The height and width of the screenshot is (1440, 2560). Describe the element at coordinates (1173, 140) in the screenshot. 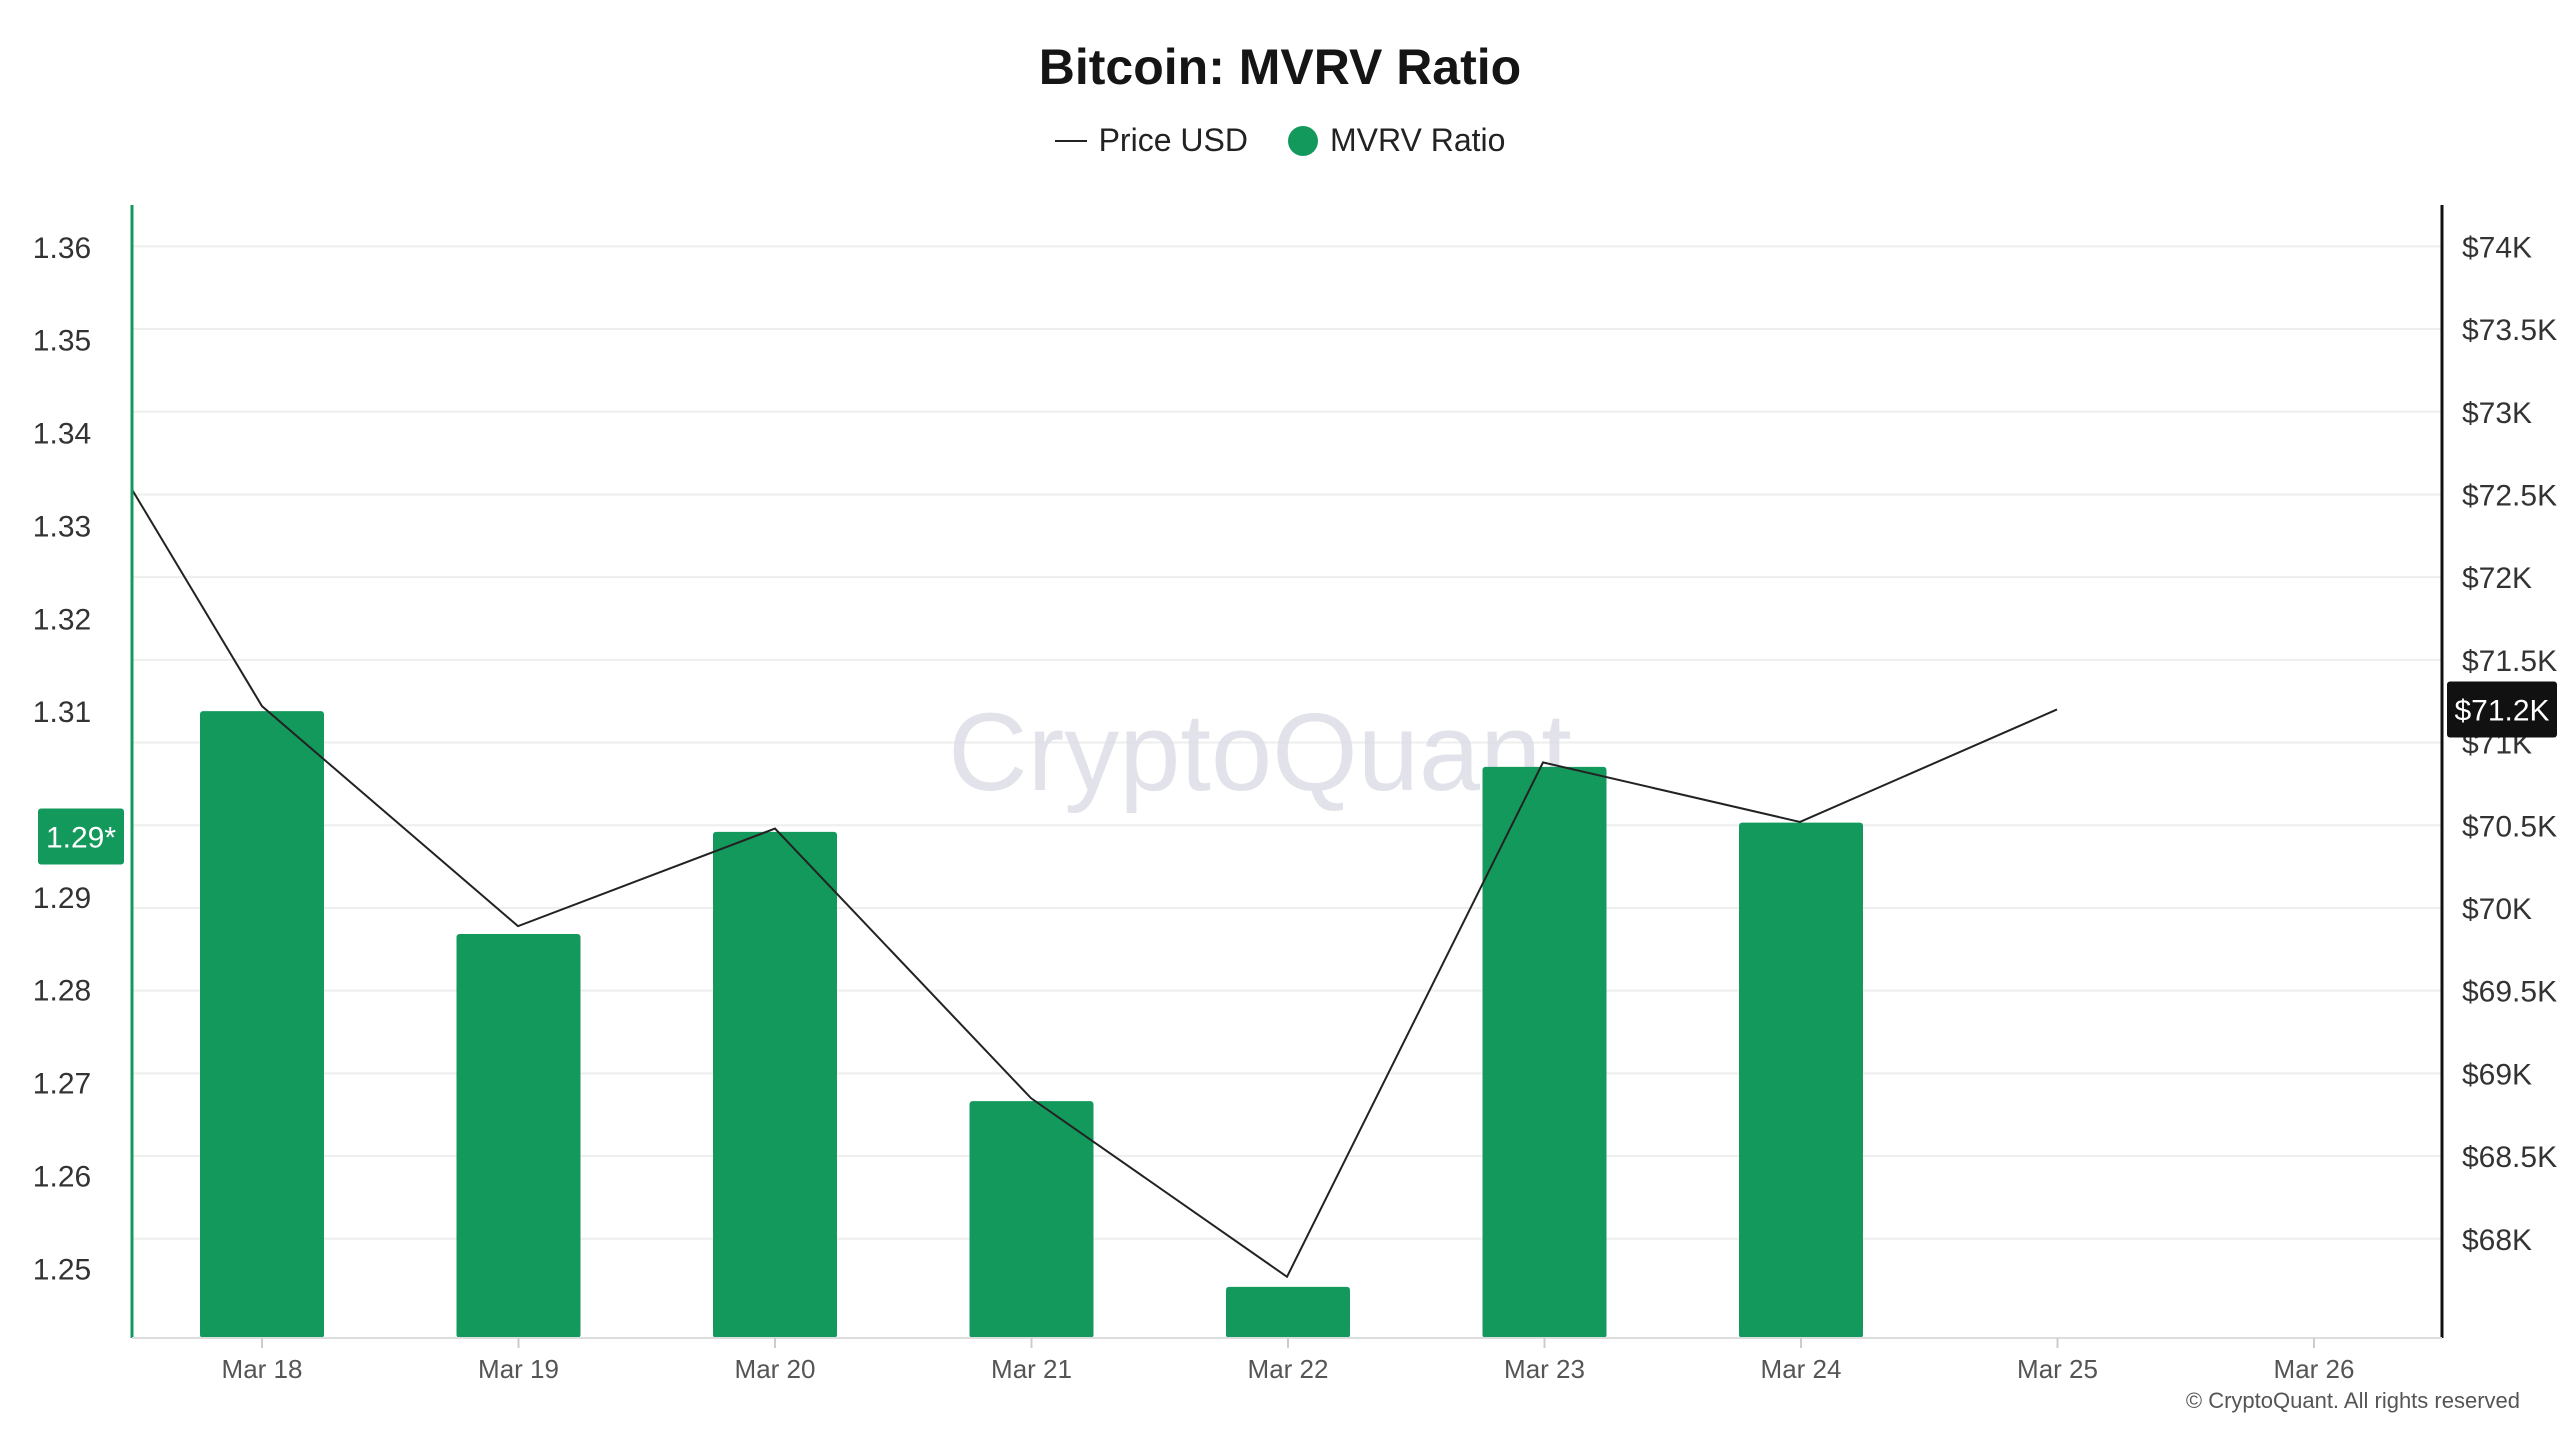

I see `legend-label-price: Price USD` at that location.